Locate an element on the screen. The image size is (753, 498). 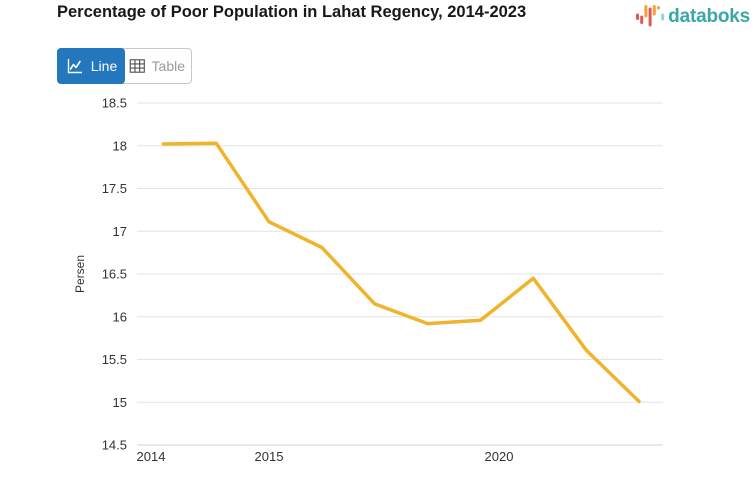
line-view-button: Line is located at coordinates (91, 66).